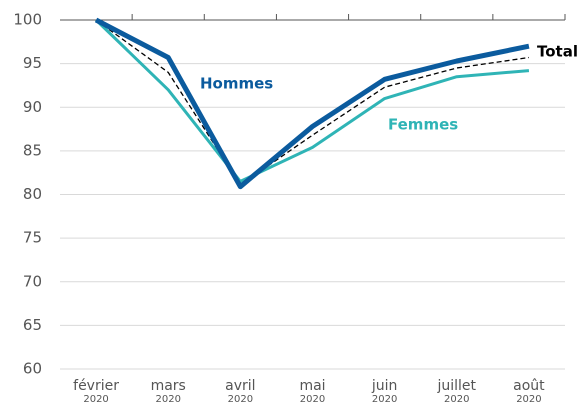  Describe the element at coordinates (32, 107) in the screenshot. I see `y-tick-label: 90` at that location.